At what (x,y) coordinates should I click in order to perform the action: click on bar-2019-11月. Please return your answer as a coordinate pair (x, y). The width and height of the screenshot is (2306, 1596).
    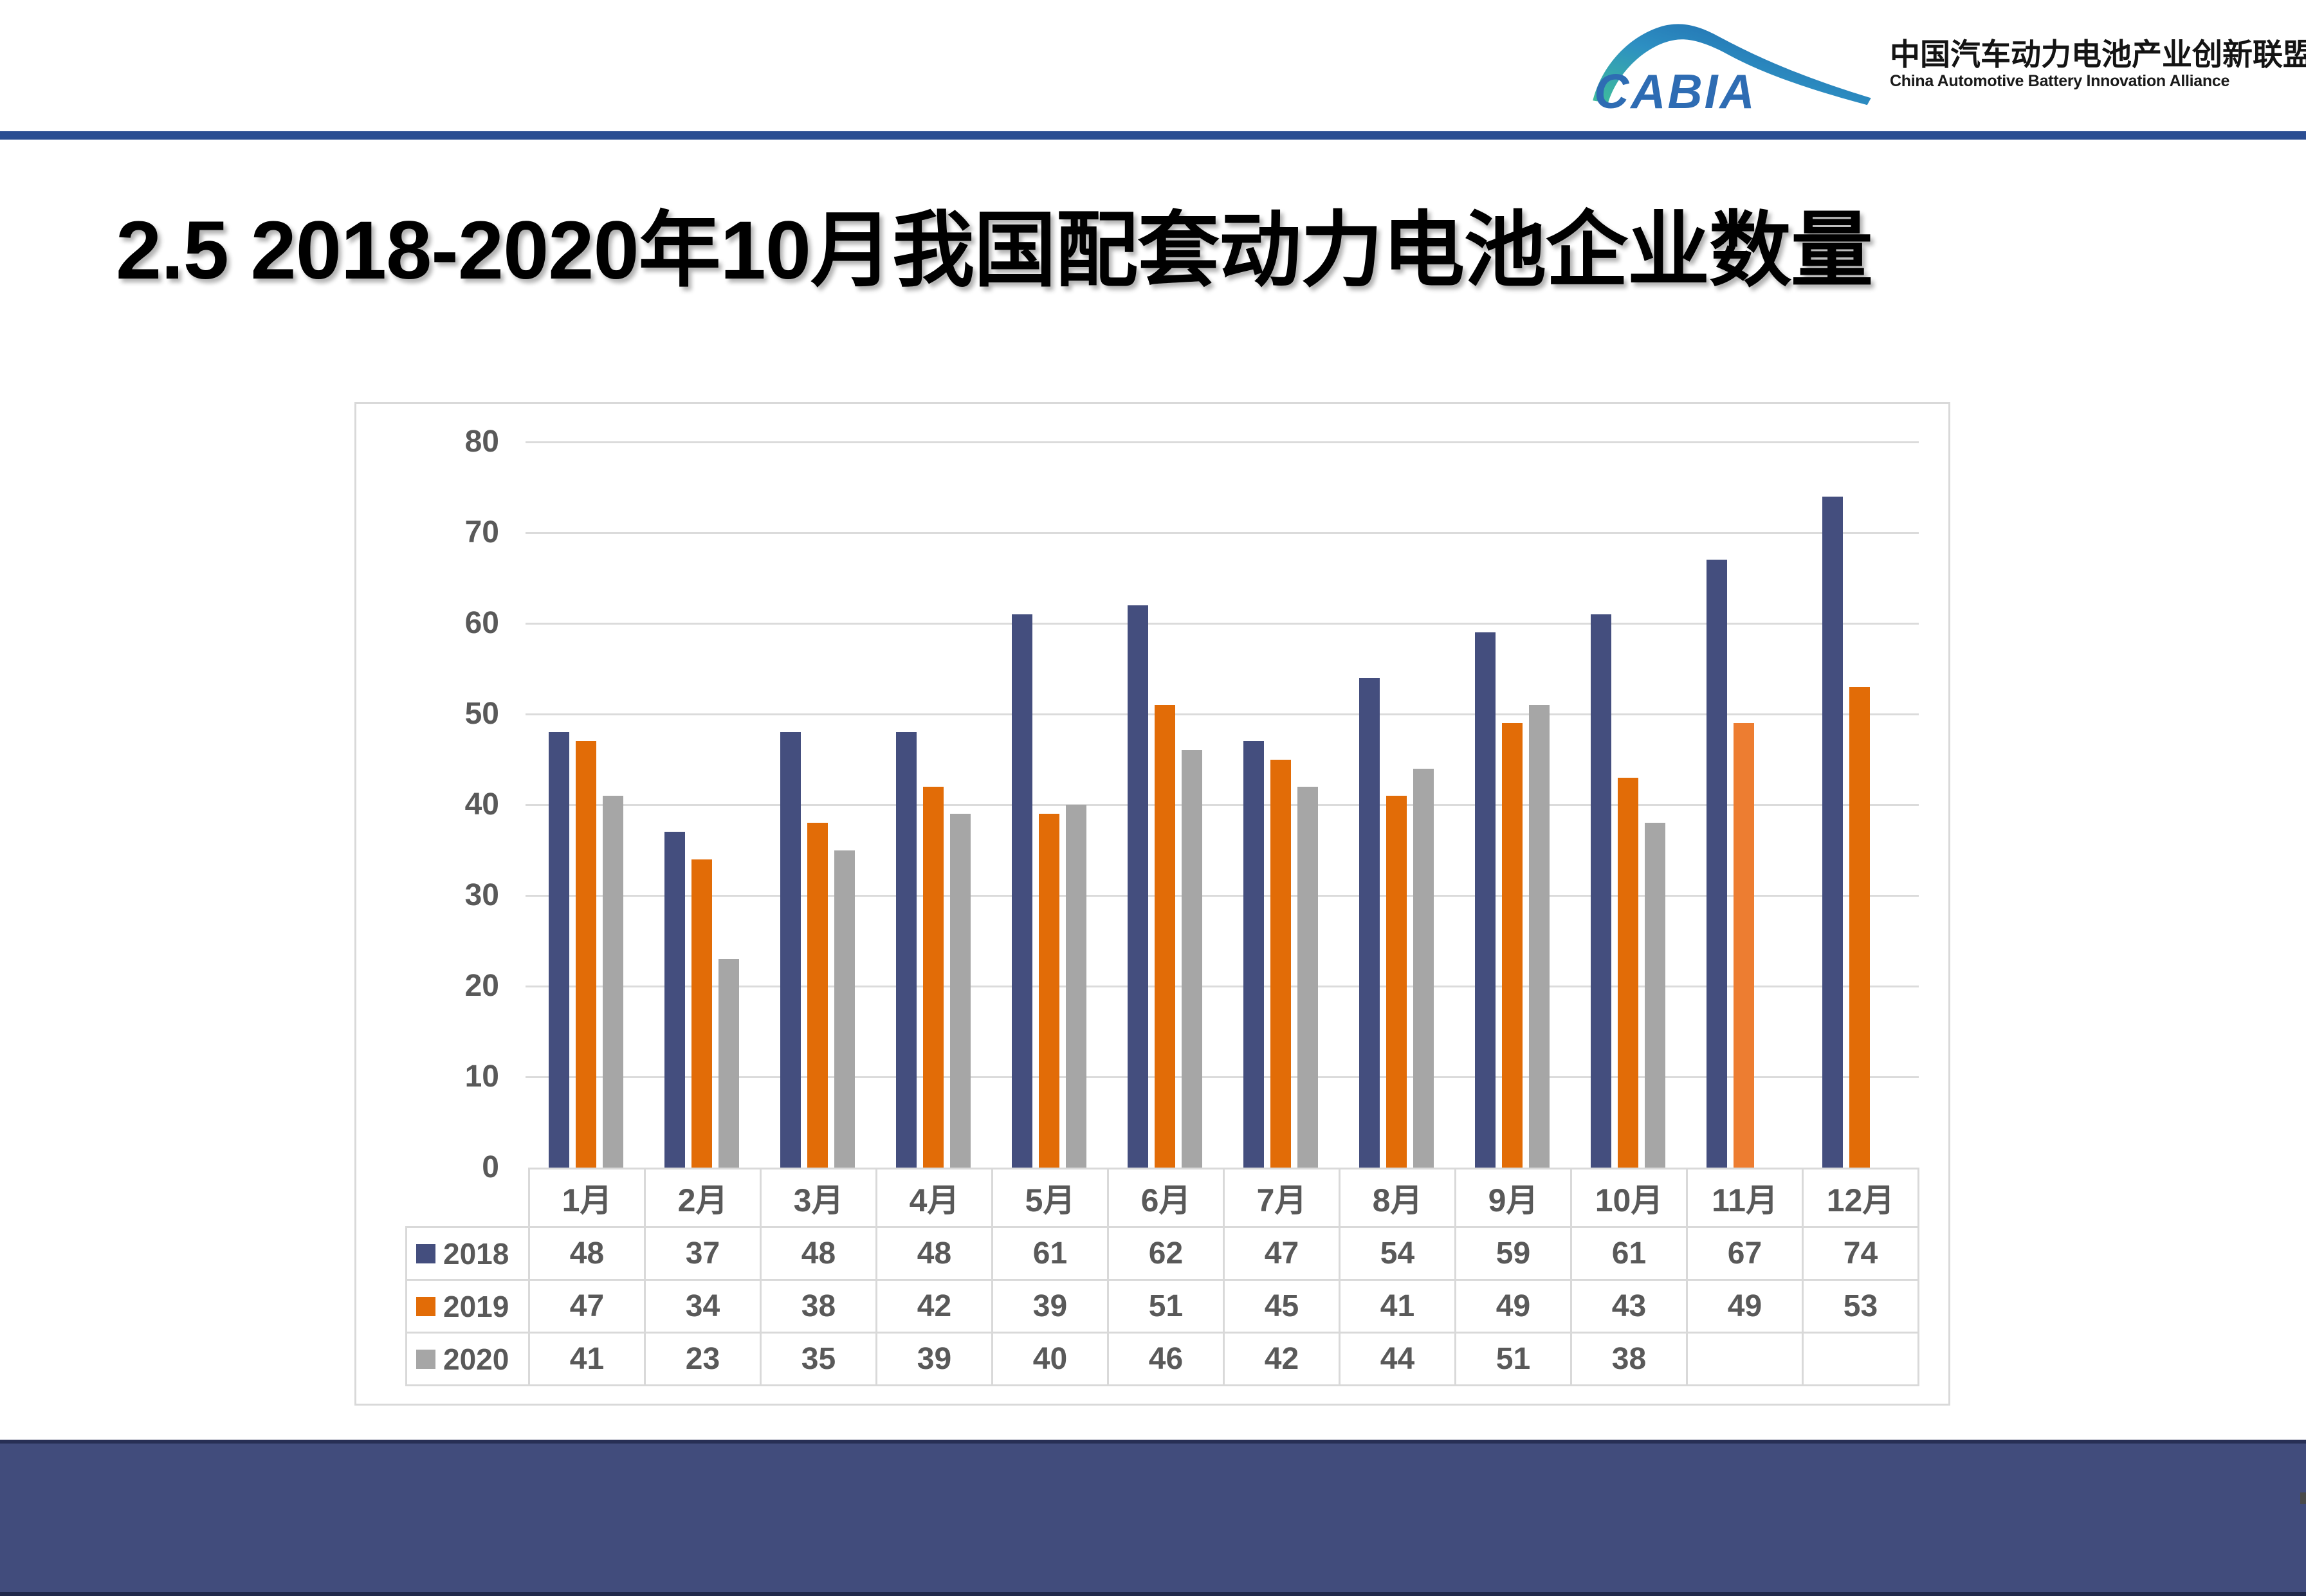
    Looking at the image, I should click on (1744, 945).